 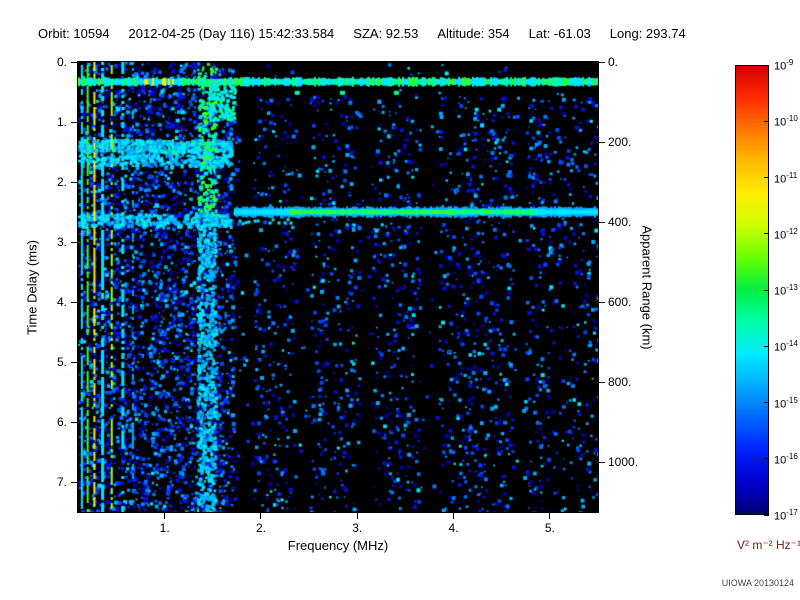 I want to click on y-tick-label: 3., so click(x=61, y=242).